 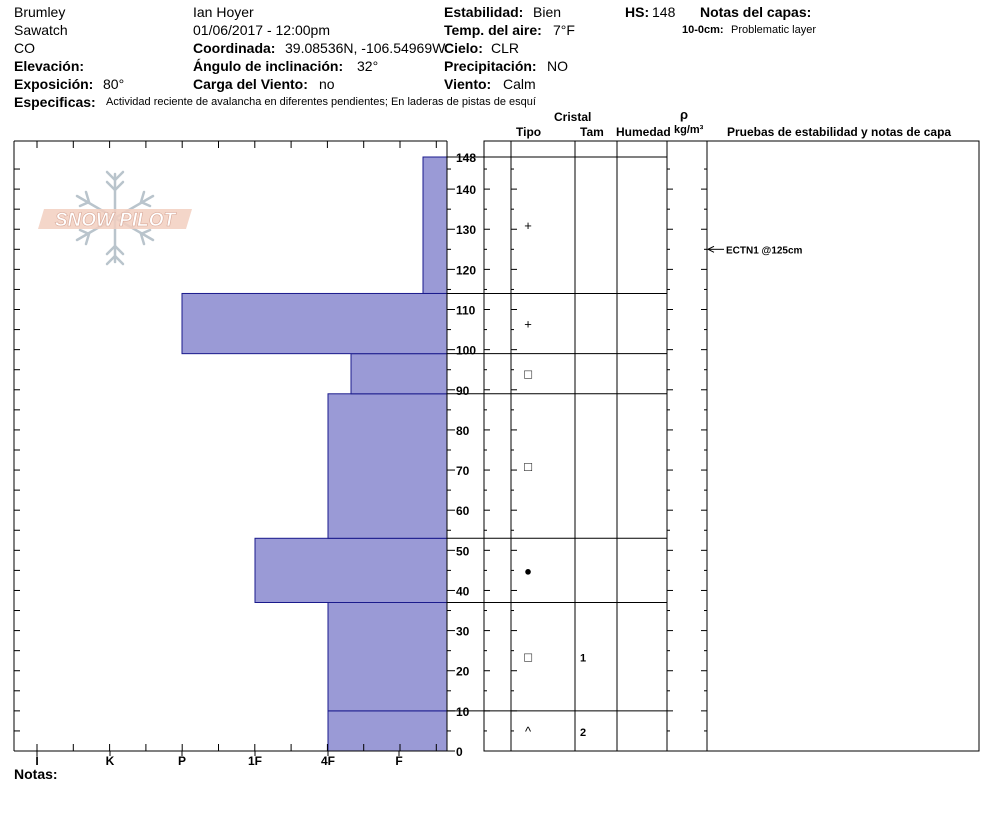 What do you see at coordinates (223, 12) in the screenshot?
I see `observer-name: Ian Hoyer` at bounding box center [223, 12].